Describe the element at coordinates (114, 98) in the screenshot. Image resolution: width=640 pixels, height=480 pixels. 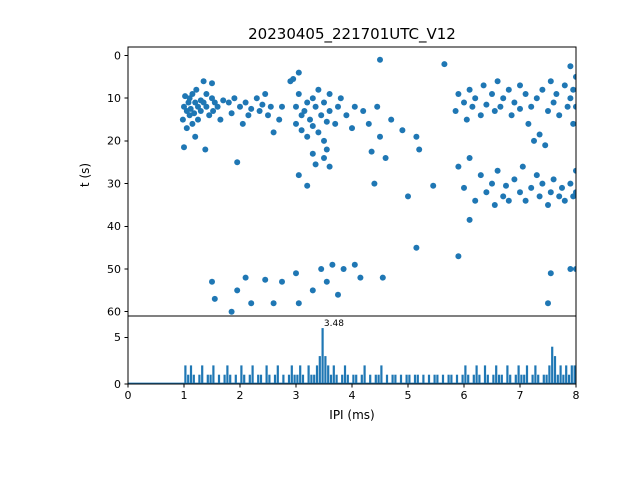
I see `svg-text: 10` at that location.